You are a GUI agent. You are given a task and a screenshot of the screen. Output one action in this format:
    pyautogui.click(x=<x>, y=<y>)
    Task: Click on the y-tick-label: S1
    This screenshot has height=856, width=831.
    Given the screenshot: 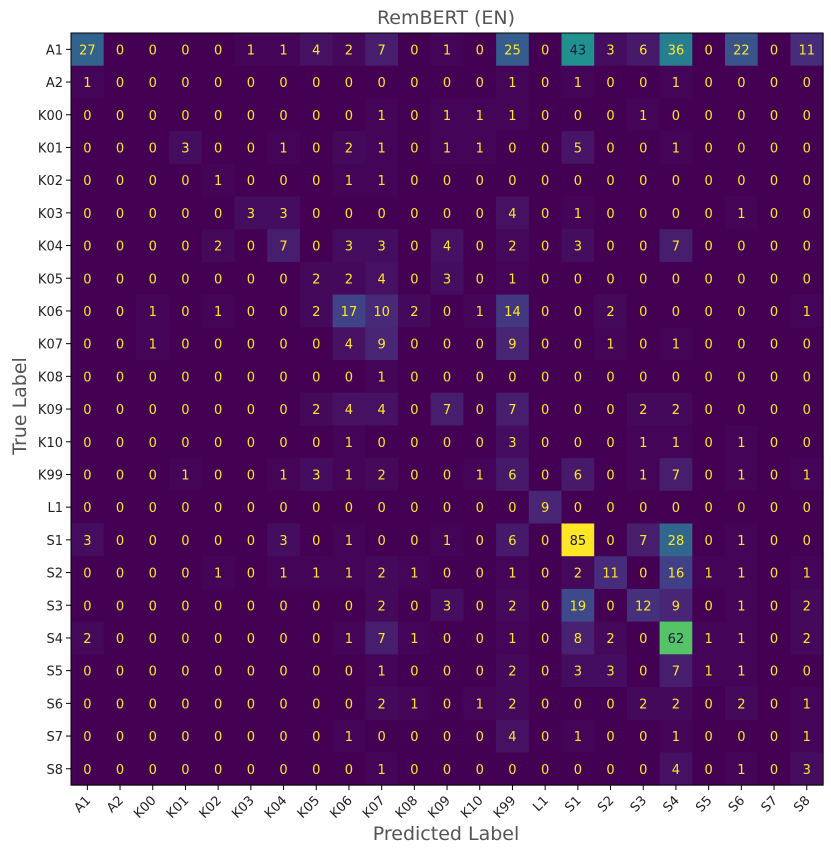 What is the action you would take?
    pyautogui.click(x=54, y=541)
    